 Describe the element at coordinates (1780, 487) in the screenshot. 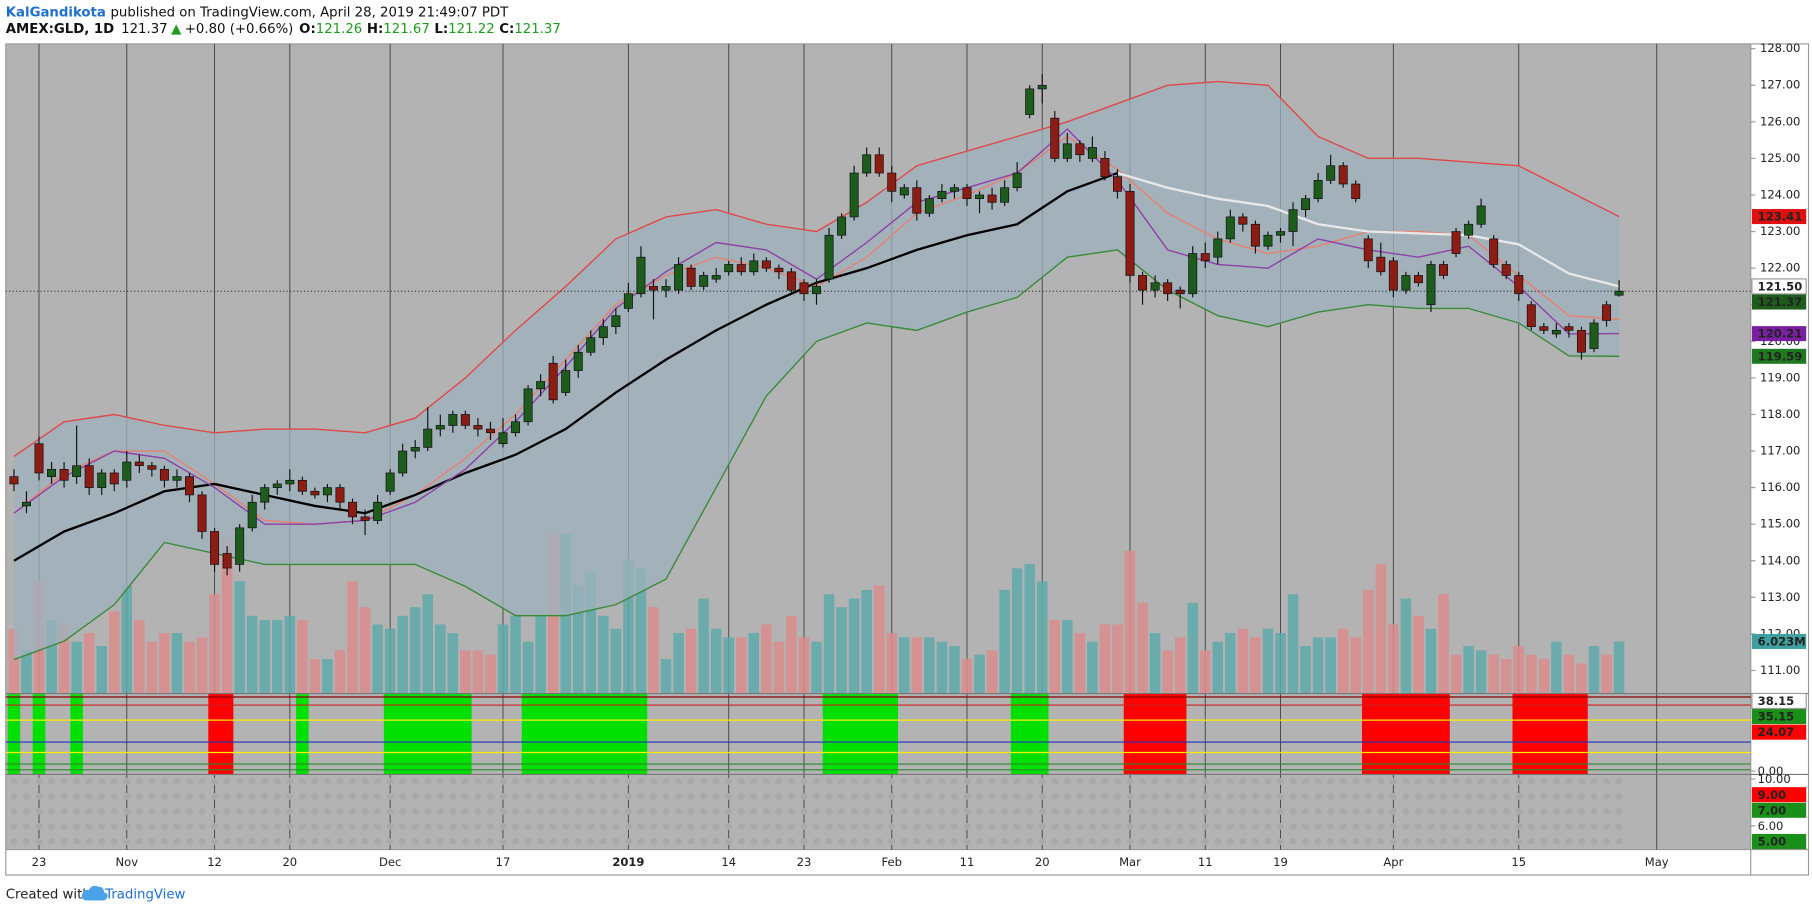

I see `y-tick-label: 116.00` at that location.